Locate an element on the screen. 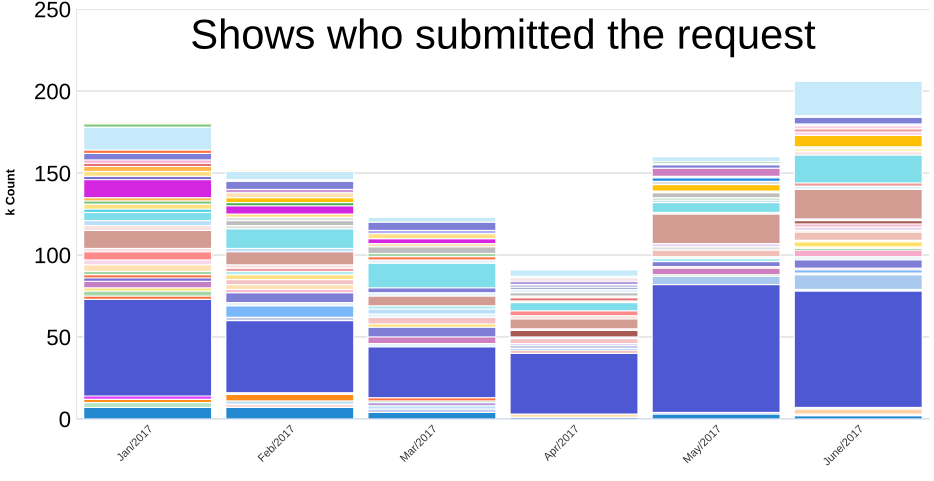  y-tick-label: 200 is located at coordinates (52, 92).